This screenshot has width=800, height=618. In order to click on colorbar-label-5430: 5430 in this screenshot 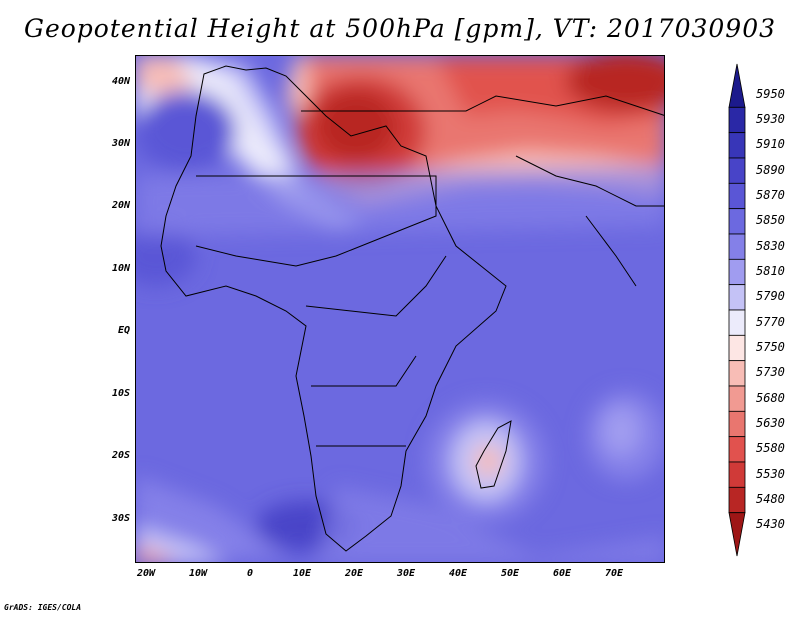, I will do `click(770, 524)`.